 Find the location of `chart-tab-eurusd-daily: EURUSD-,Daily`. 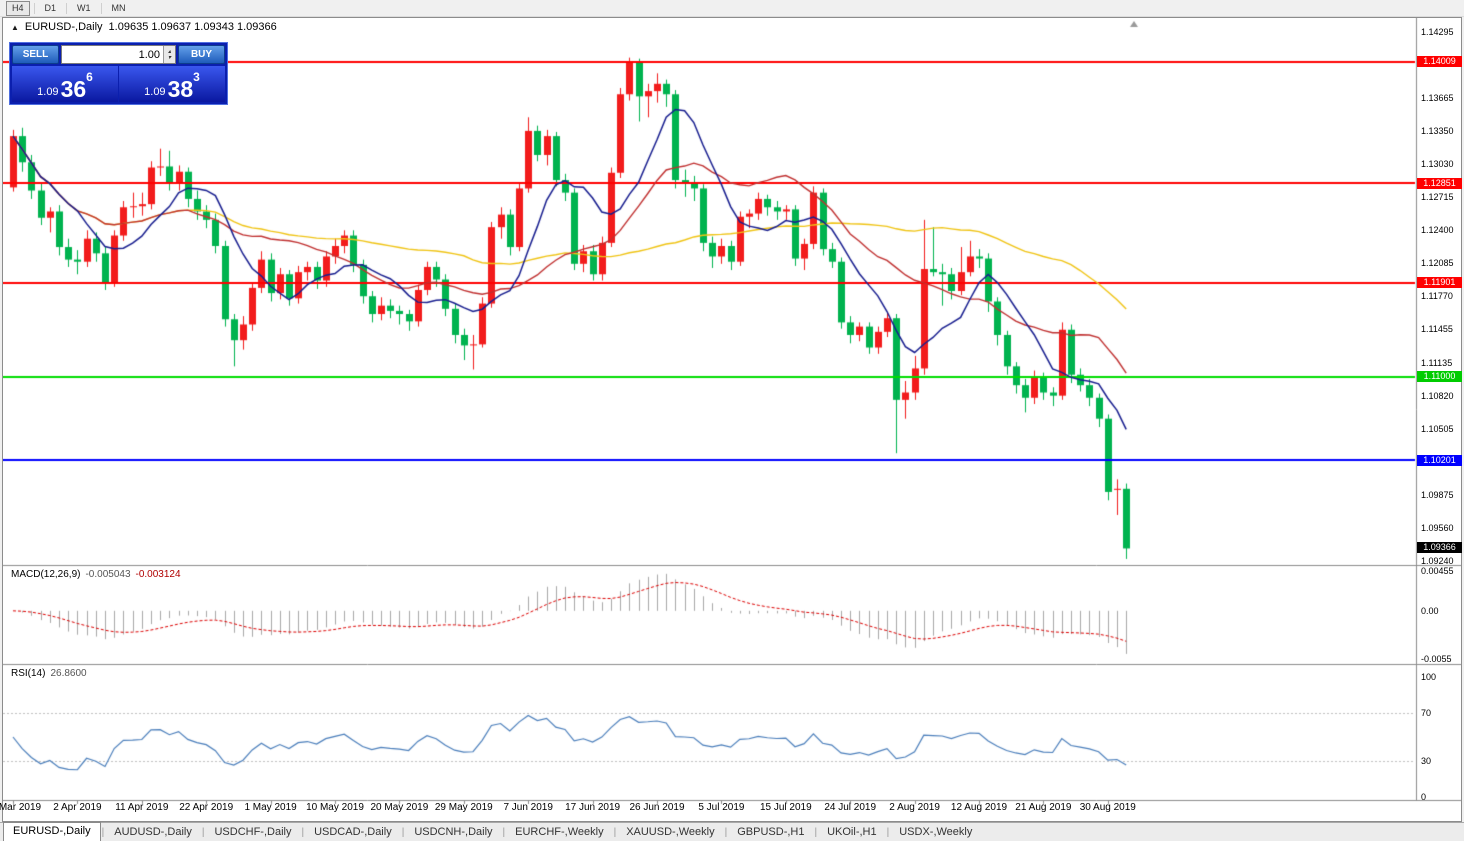

chart-tab-eurusd-daily: EURUSD-,Daily is located at coordinates (52, 831).